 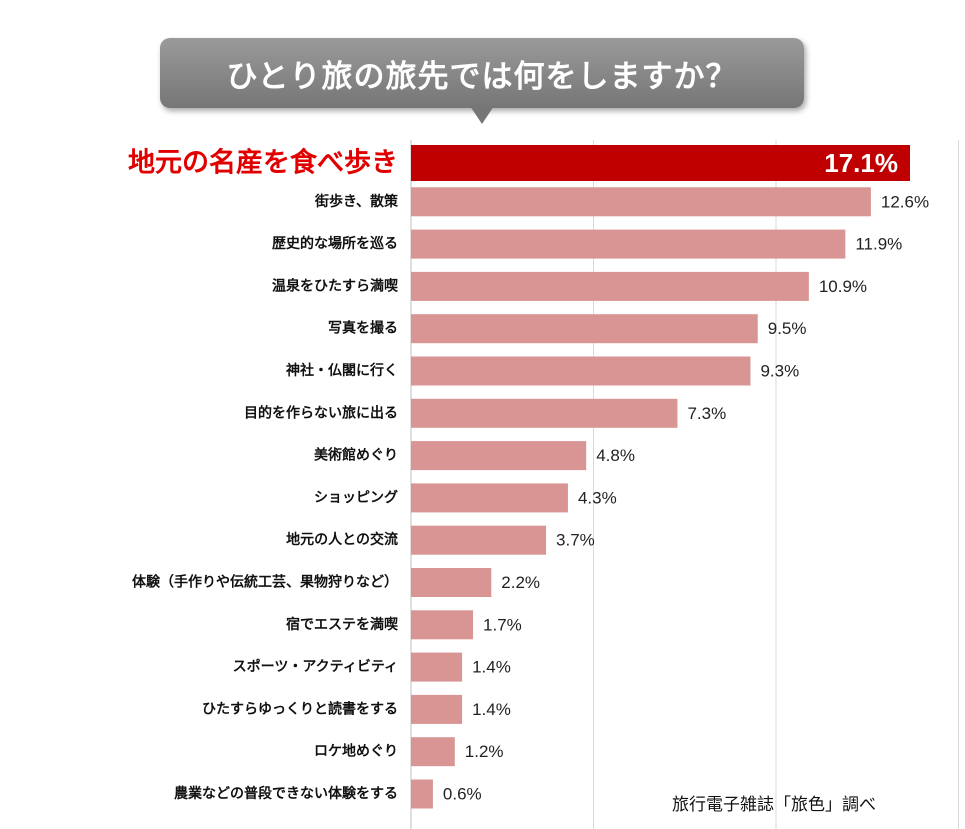 What do you see at coordinates (363, 328) in the screenshot?
I see `category-label: 写真を撮る` at bounding box center [363, 328].